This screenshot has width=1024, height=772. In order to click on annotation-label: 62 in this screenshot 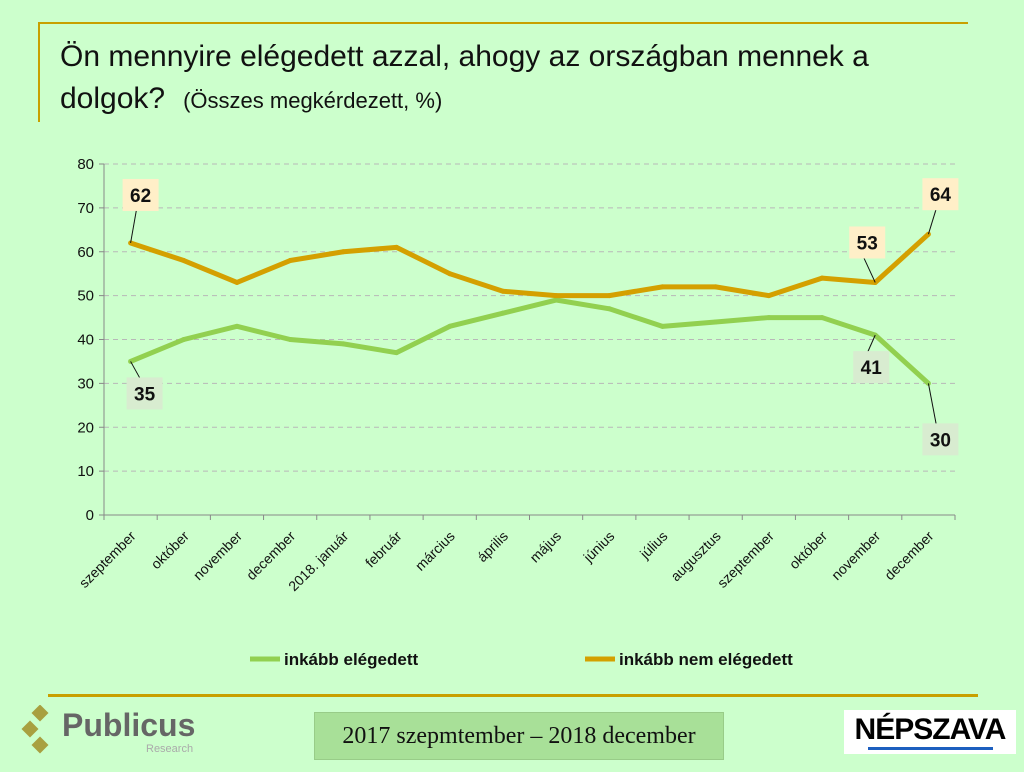, I will do `click(140, 196)`.